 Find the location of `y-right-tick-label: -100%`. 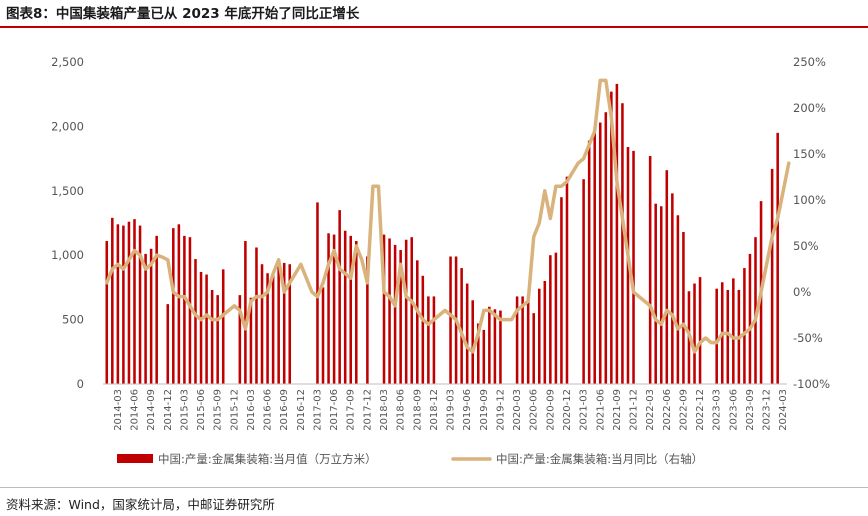

y-right-tick-label: -100% is located at coordinates (811, 384).